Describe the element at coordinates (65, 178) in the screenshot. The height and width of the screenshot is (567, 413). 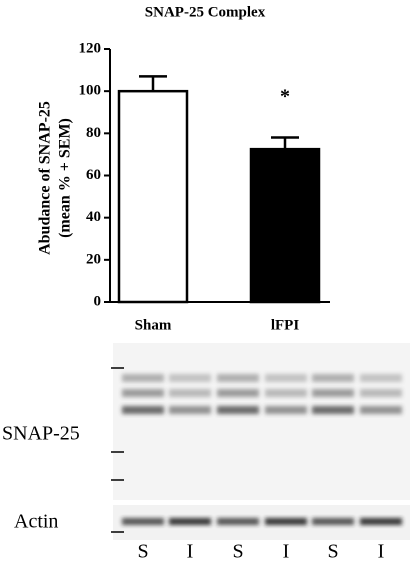
I see `y-axis-label: (mean % + SEM)` at that location.